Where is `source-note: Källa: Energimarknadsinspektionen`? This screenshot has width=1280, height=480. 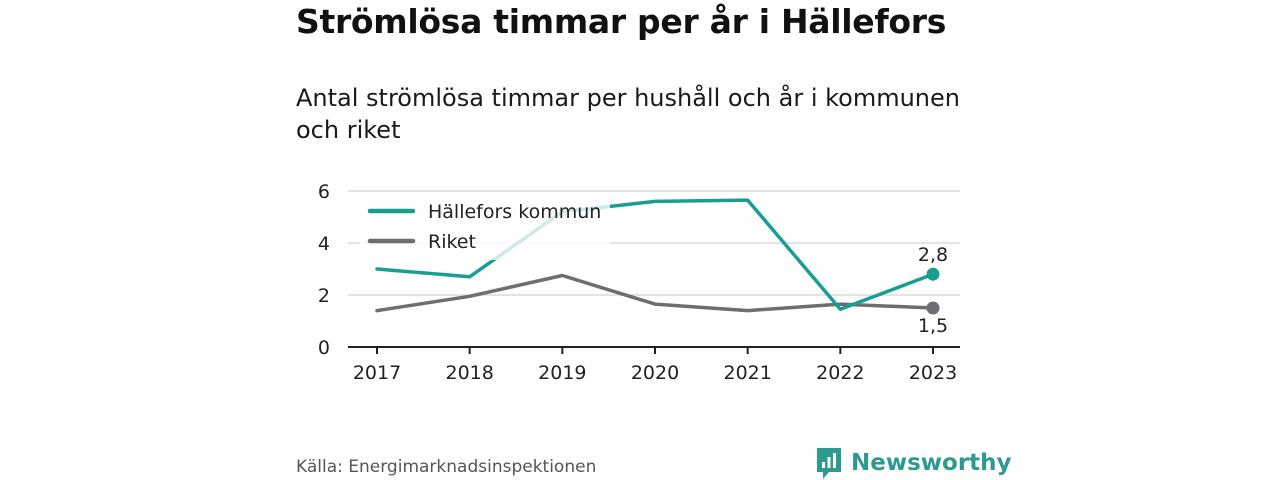 source-note: Källa: Energimarknadsinspektionen is located at coordinates (446, 467).